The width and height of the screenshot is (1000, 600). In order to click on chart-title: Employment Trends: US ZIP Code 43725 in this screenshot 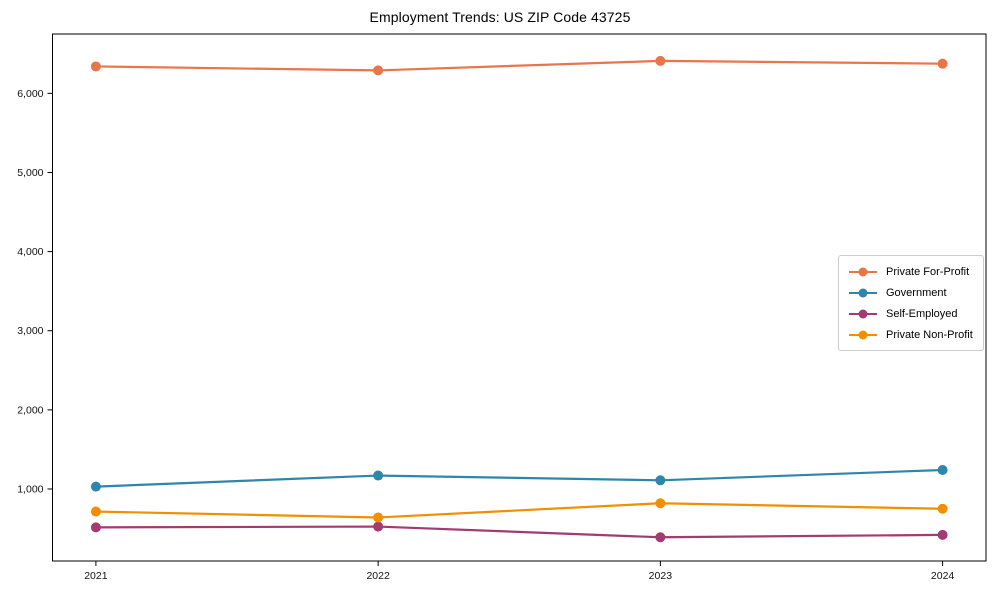, I will do `click(500, 17)`.